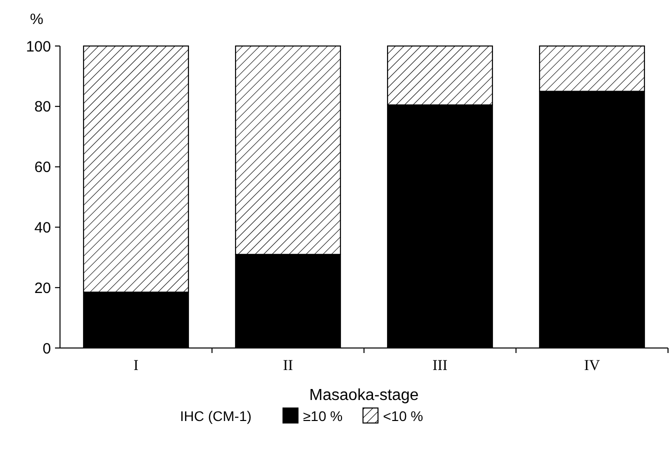 The height and width of the screenshot is (452, 669). I want to click on y-axis-title: %, so click(37, 19).